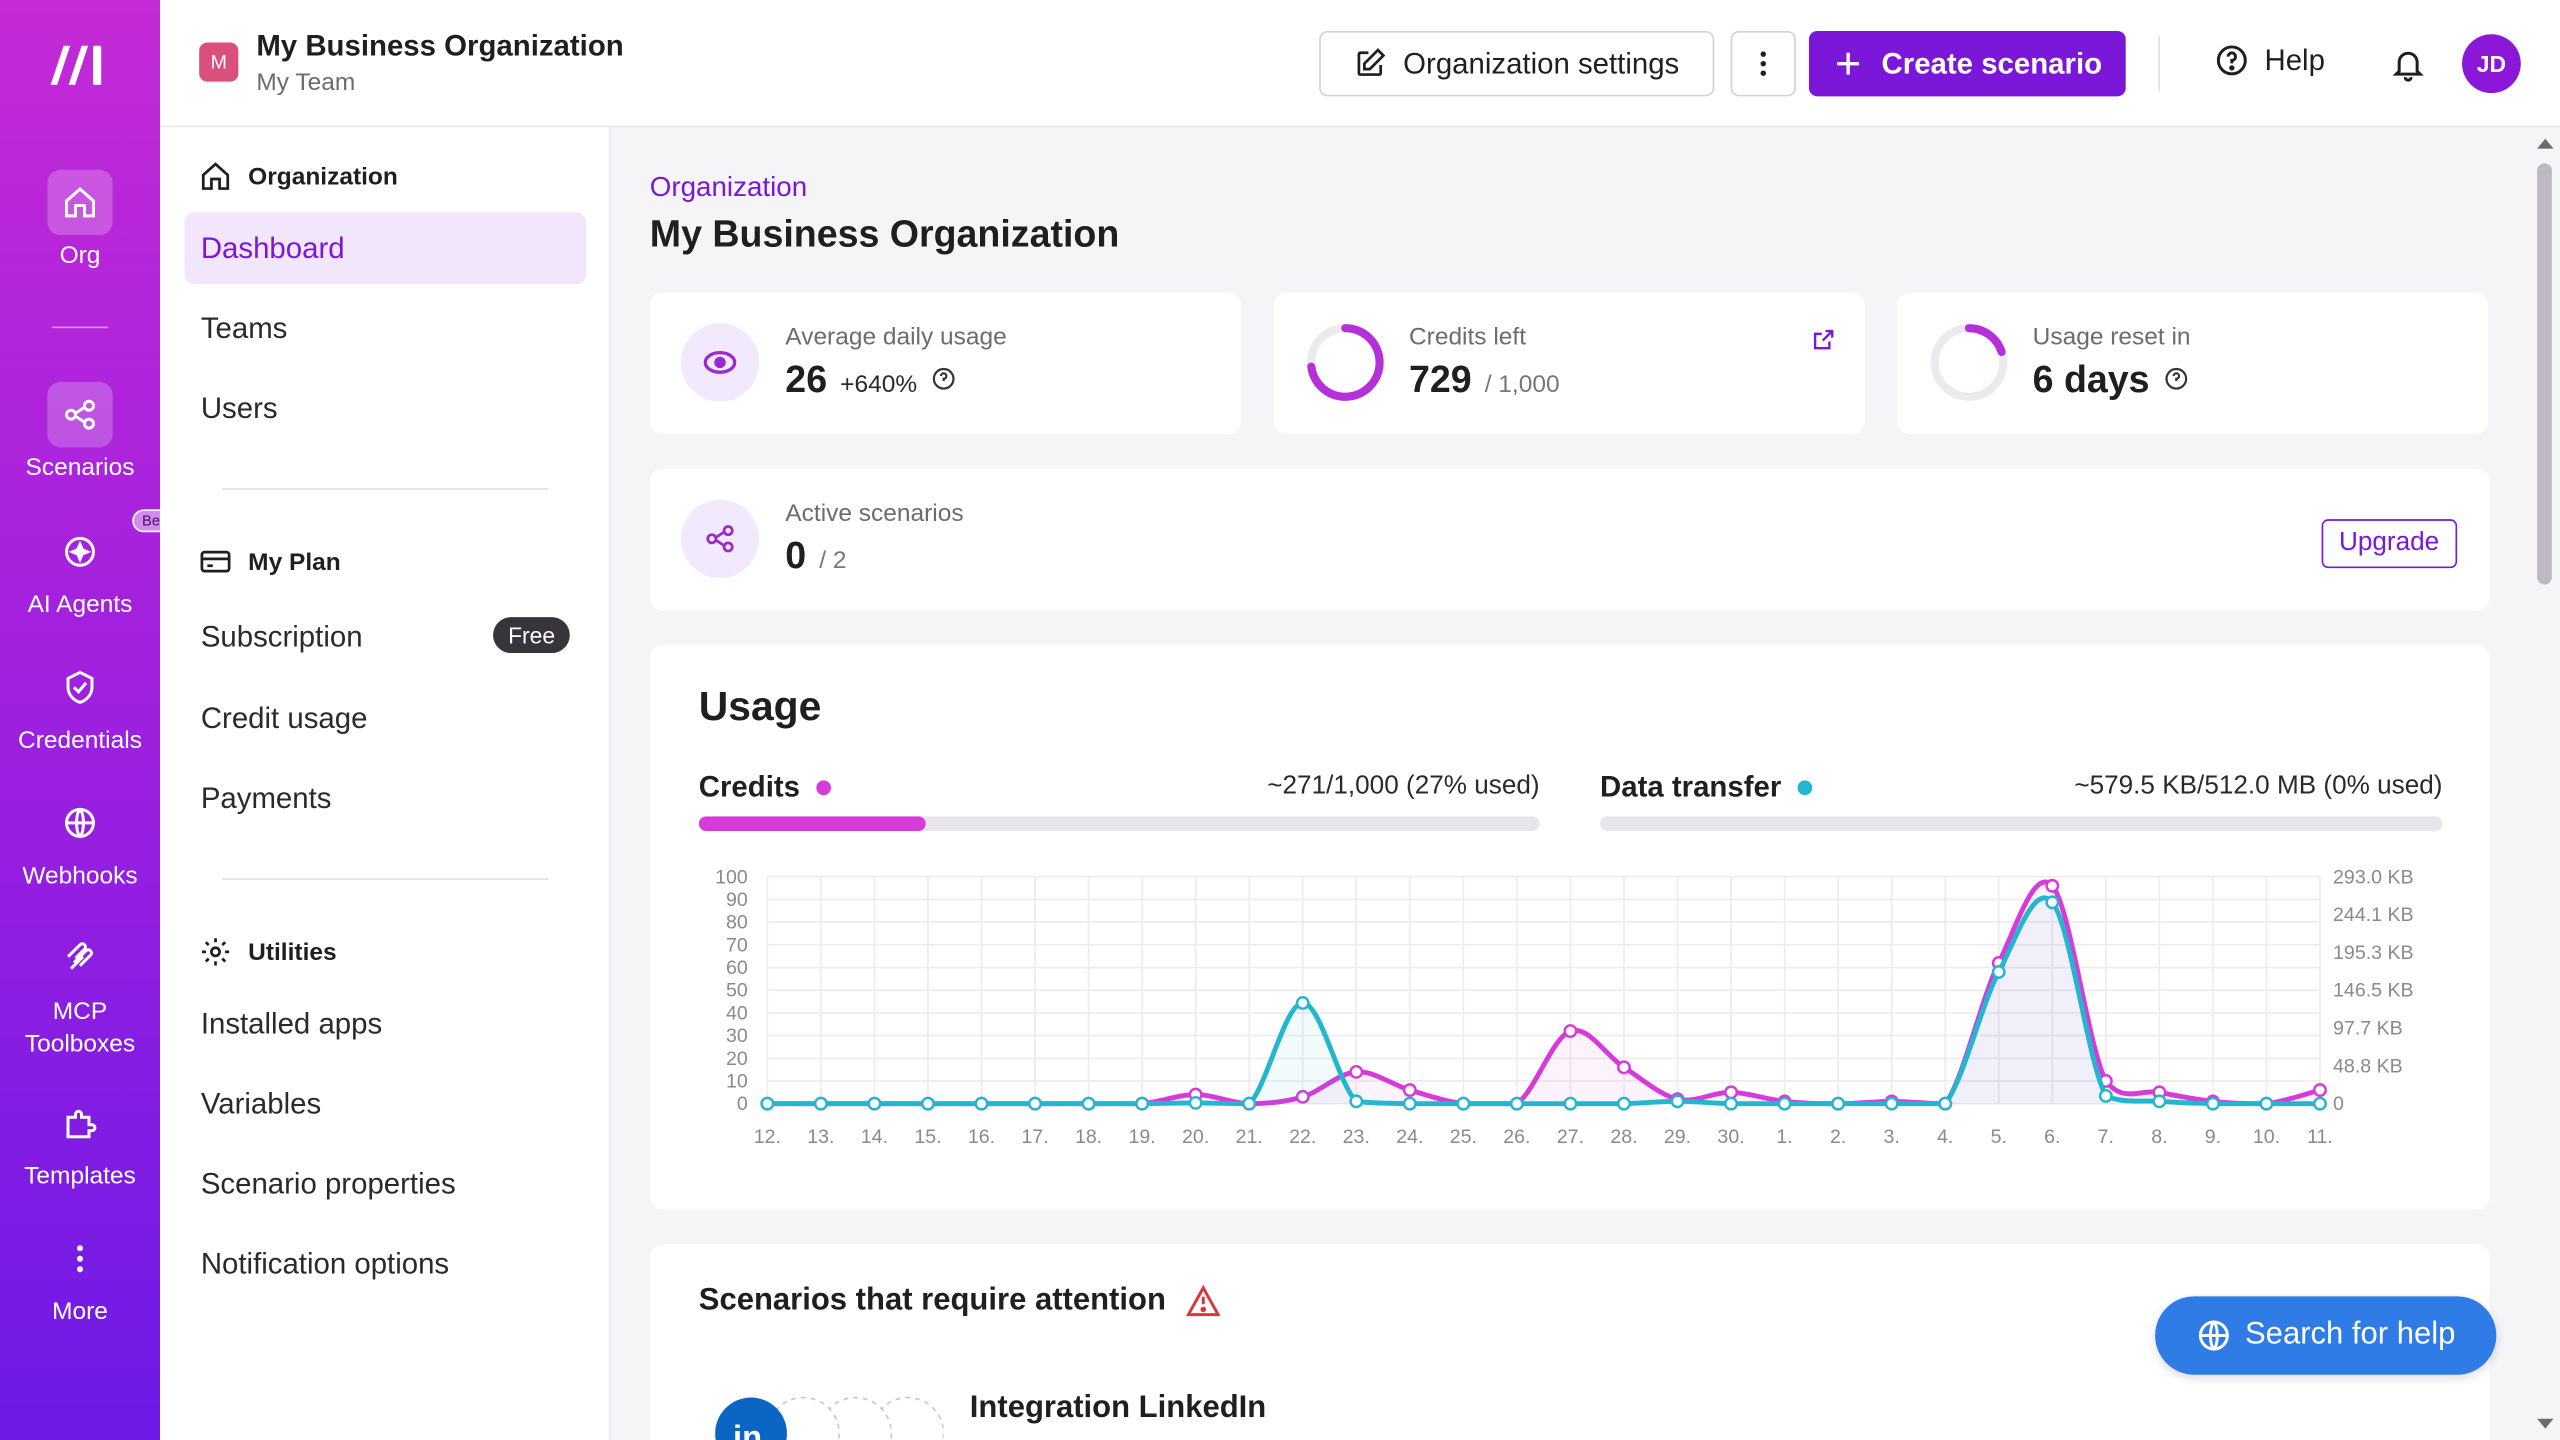  I want to click on gear-icon, so click(215, 952).